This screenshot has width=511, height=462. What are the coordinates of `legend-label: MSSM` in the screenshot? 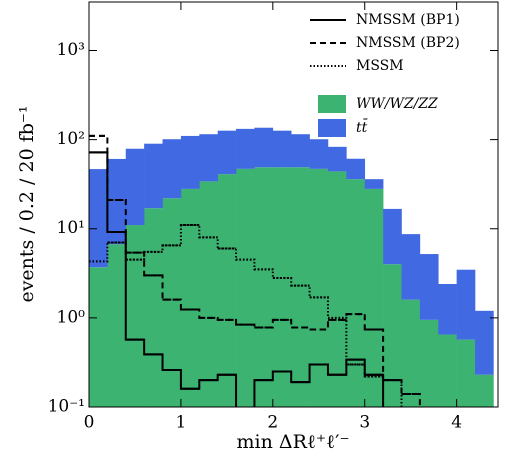 It's located at (380, 66).